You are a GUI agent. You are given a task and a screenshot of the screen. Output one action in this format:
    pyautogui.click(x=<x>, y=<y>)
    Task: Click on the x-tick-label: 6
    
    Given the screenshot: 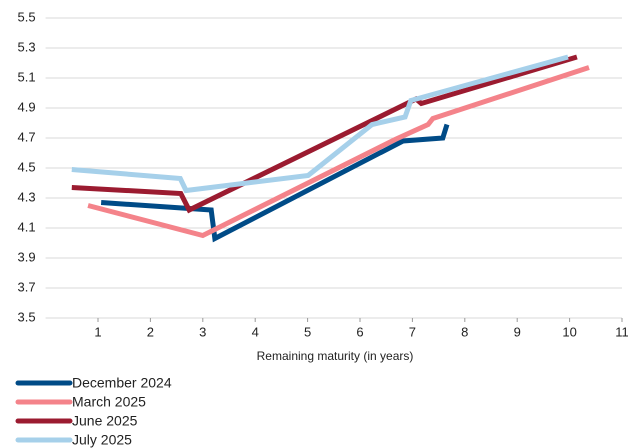 What is the action you would take?
    pyautogui.click(x=359, y=331)
    